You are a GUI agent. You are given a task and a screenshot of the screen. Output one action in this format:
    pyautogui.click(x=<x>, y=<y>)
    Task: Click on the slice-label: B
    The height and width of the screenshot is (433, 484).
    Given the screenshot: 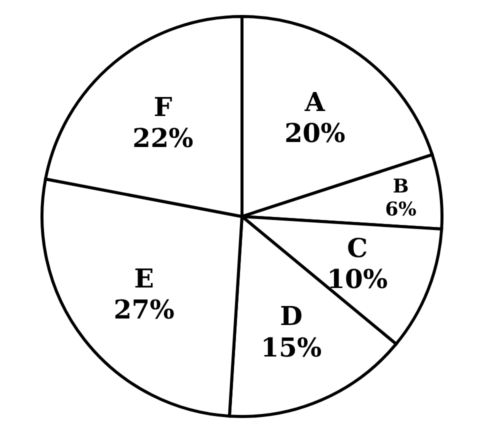 What is the action you would take?
    pyautogui.click(x=400, y=187)
    